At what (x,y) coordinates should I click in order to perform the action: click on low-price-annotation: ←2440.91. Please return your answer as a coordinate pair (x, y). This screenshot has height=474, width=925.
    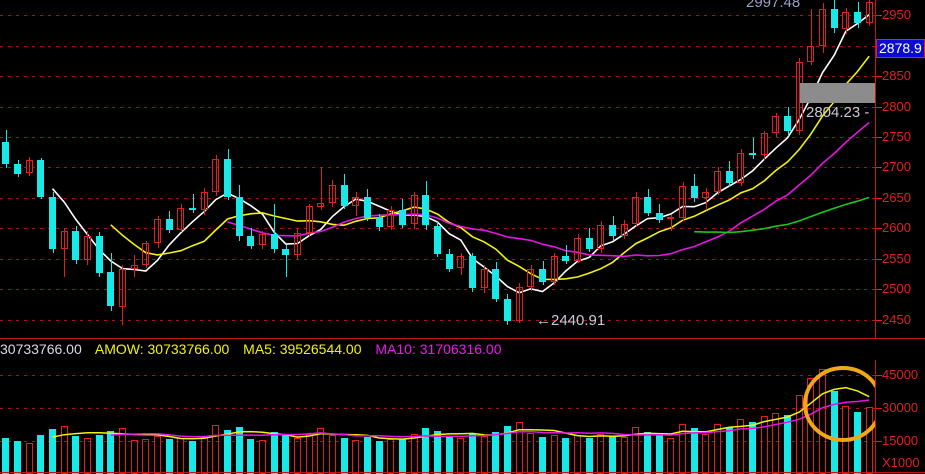
    Looking at the image, I should click on (571, 320).